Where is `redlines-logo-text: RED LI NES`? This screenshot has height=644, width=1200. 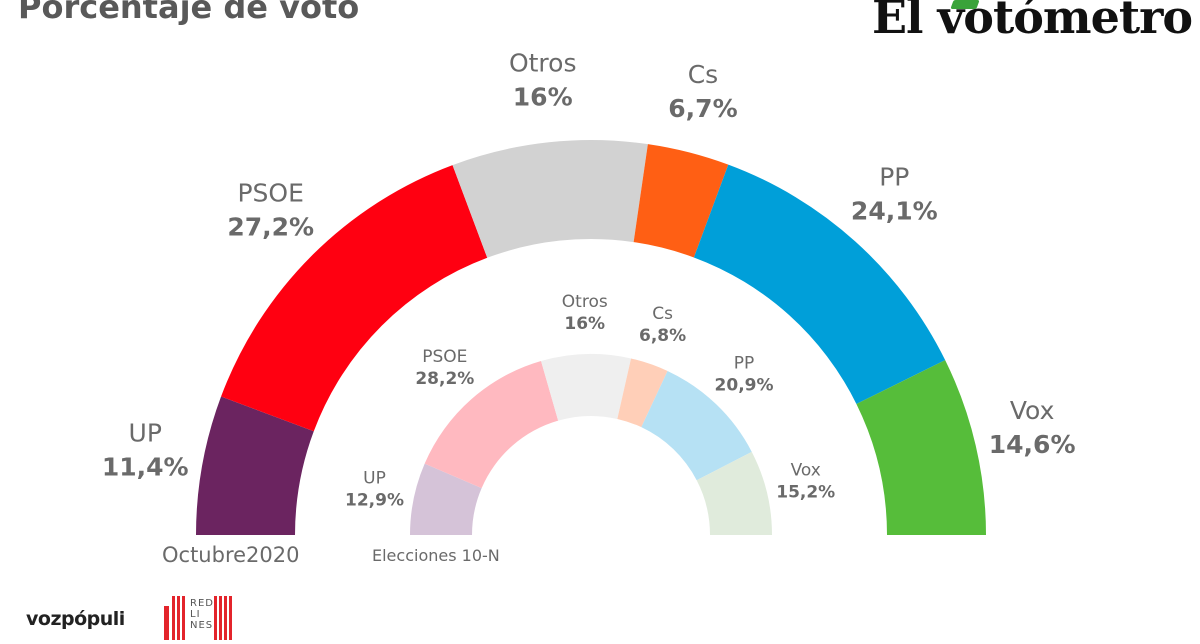 redlines-logo-text: RED LI NES is located at coordinates (202, 614).